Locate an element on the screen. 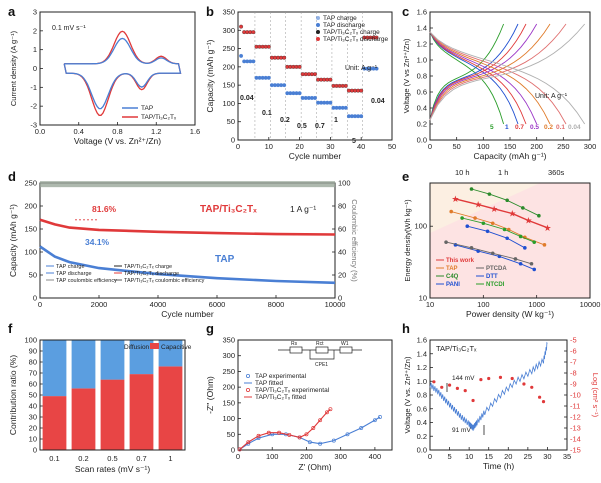  chart-a-ytick-label: 2 is located at coordinates (35, 30).